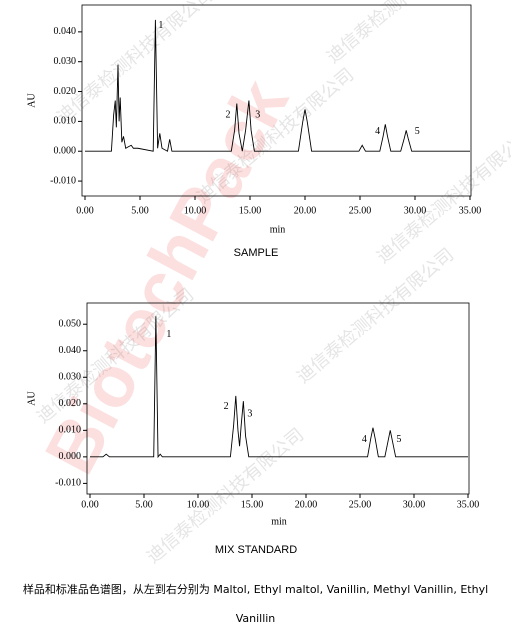 Image resolution: width=511 pixels, height=633 pixels. Describe the element at coordinates (70, 324) in the screenshot. I see `y-tick-label: 0.050` at that location.